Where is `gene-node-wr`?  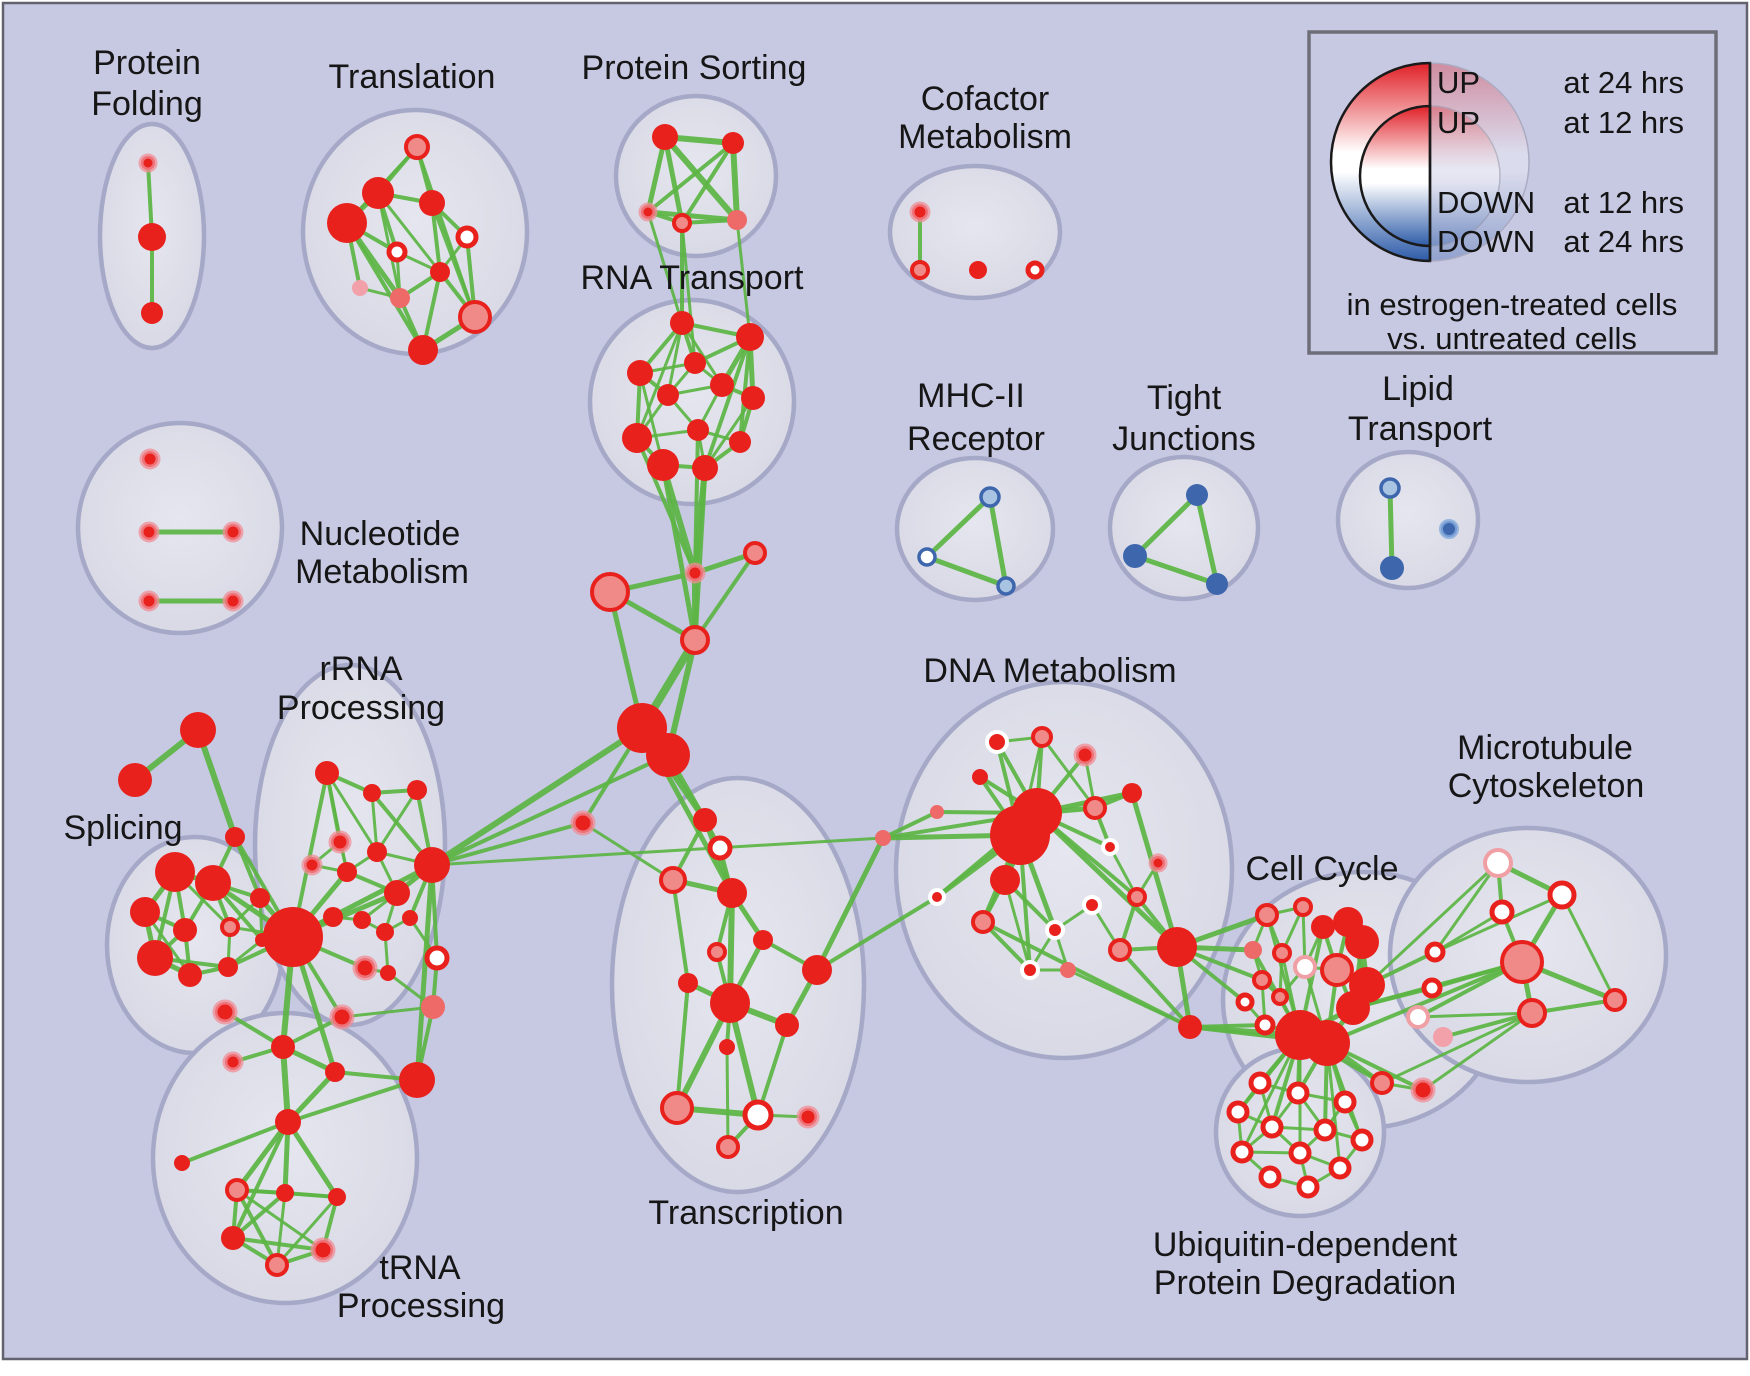
gene-node-wr is located at coordinates (997, 742).